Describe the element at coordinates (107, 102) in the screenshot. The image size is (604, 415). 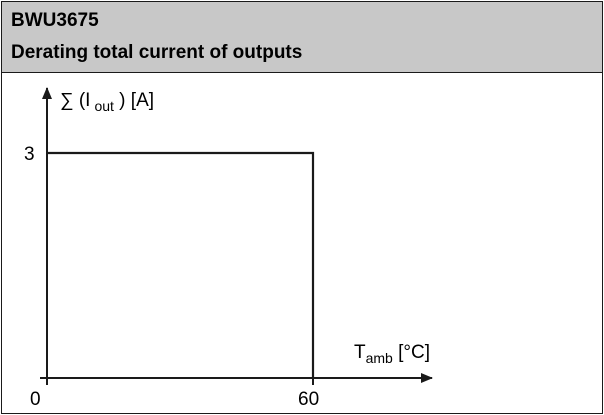
I see `y-axis-label: ∑ (I out ) [A]` at that location.